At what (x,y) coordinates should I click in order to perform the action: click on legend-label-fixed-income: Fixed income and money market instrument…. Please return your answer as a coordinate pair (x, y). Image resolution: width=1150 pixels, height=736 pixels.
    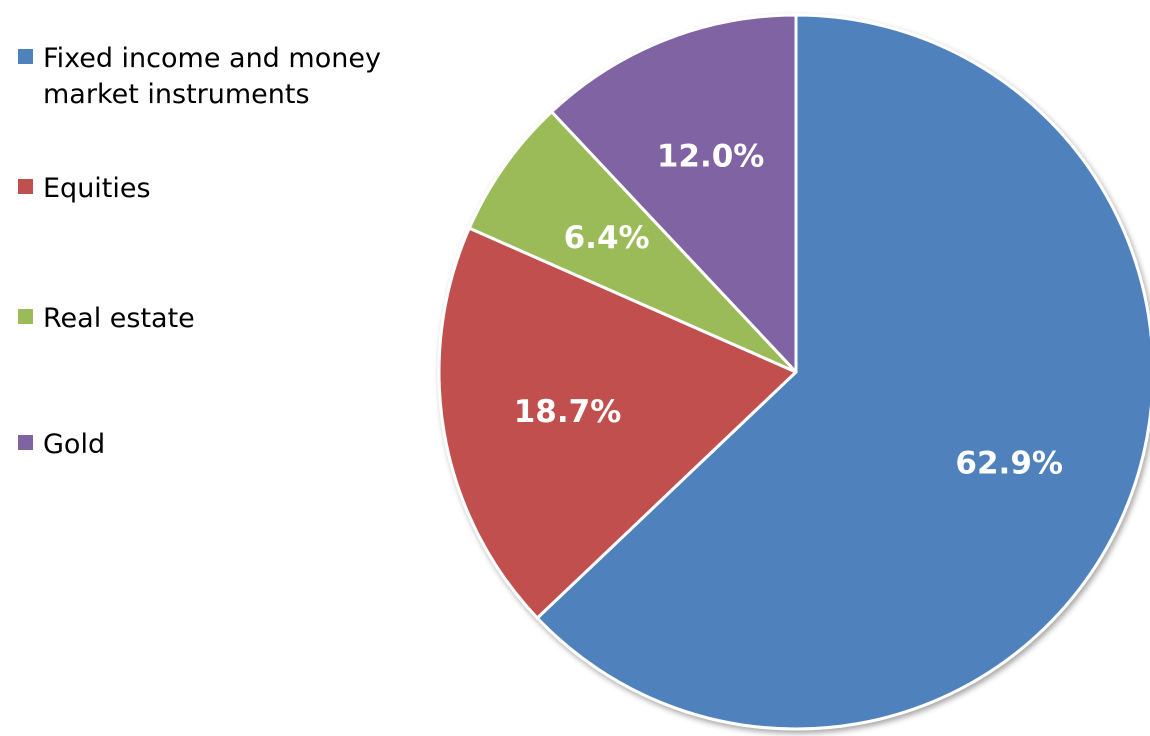
    Looking at the image, I should click on (212, 76).